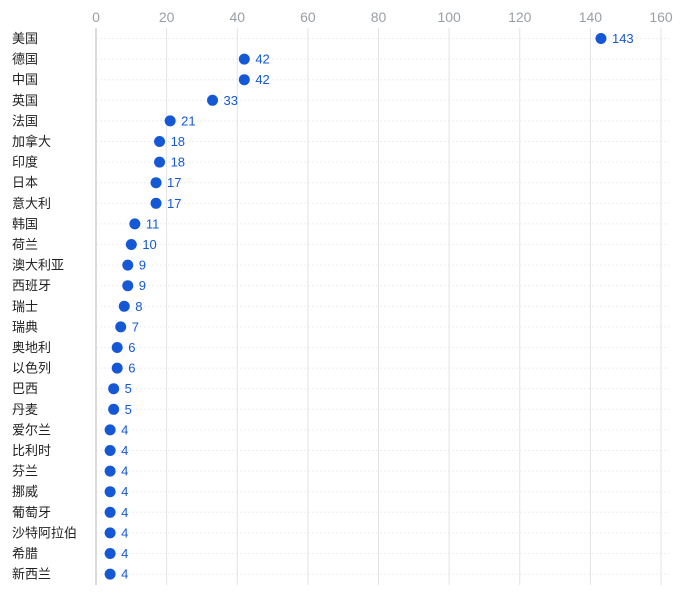  Describe the element at coordinates (73, 348) in the screenshot. I see `data-row: 奥地利 6` at that location.